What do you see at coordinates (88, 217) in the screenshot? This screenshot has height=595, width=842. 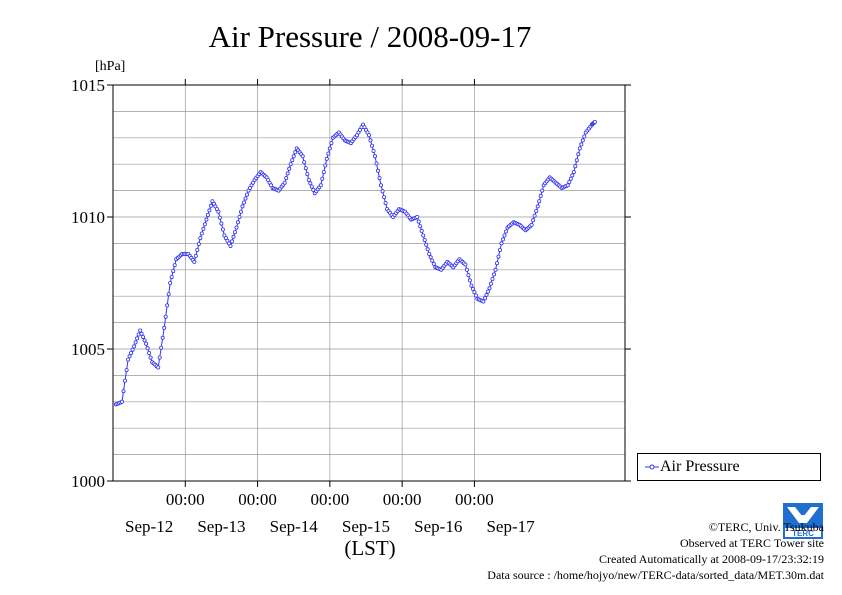 I see `y-tick-label: 1010` at bounding box center [88, 217].